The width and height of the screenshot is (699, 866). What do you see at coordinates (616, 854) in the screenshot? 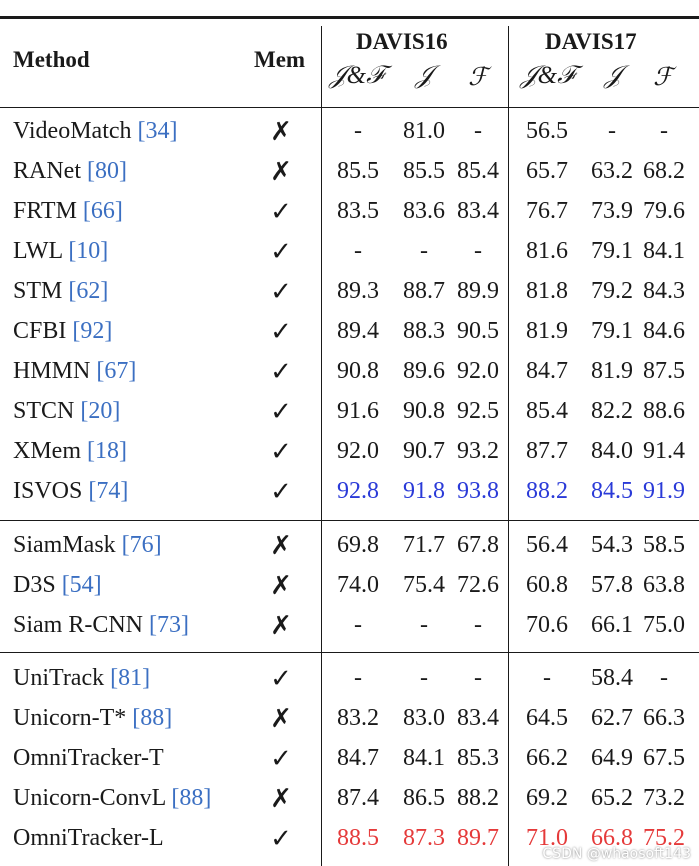
I see `watermark: CSDN @whaosoft143` at bounding box center [616, 854].